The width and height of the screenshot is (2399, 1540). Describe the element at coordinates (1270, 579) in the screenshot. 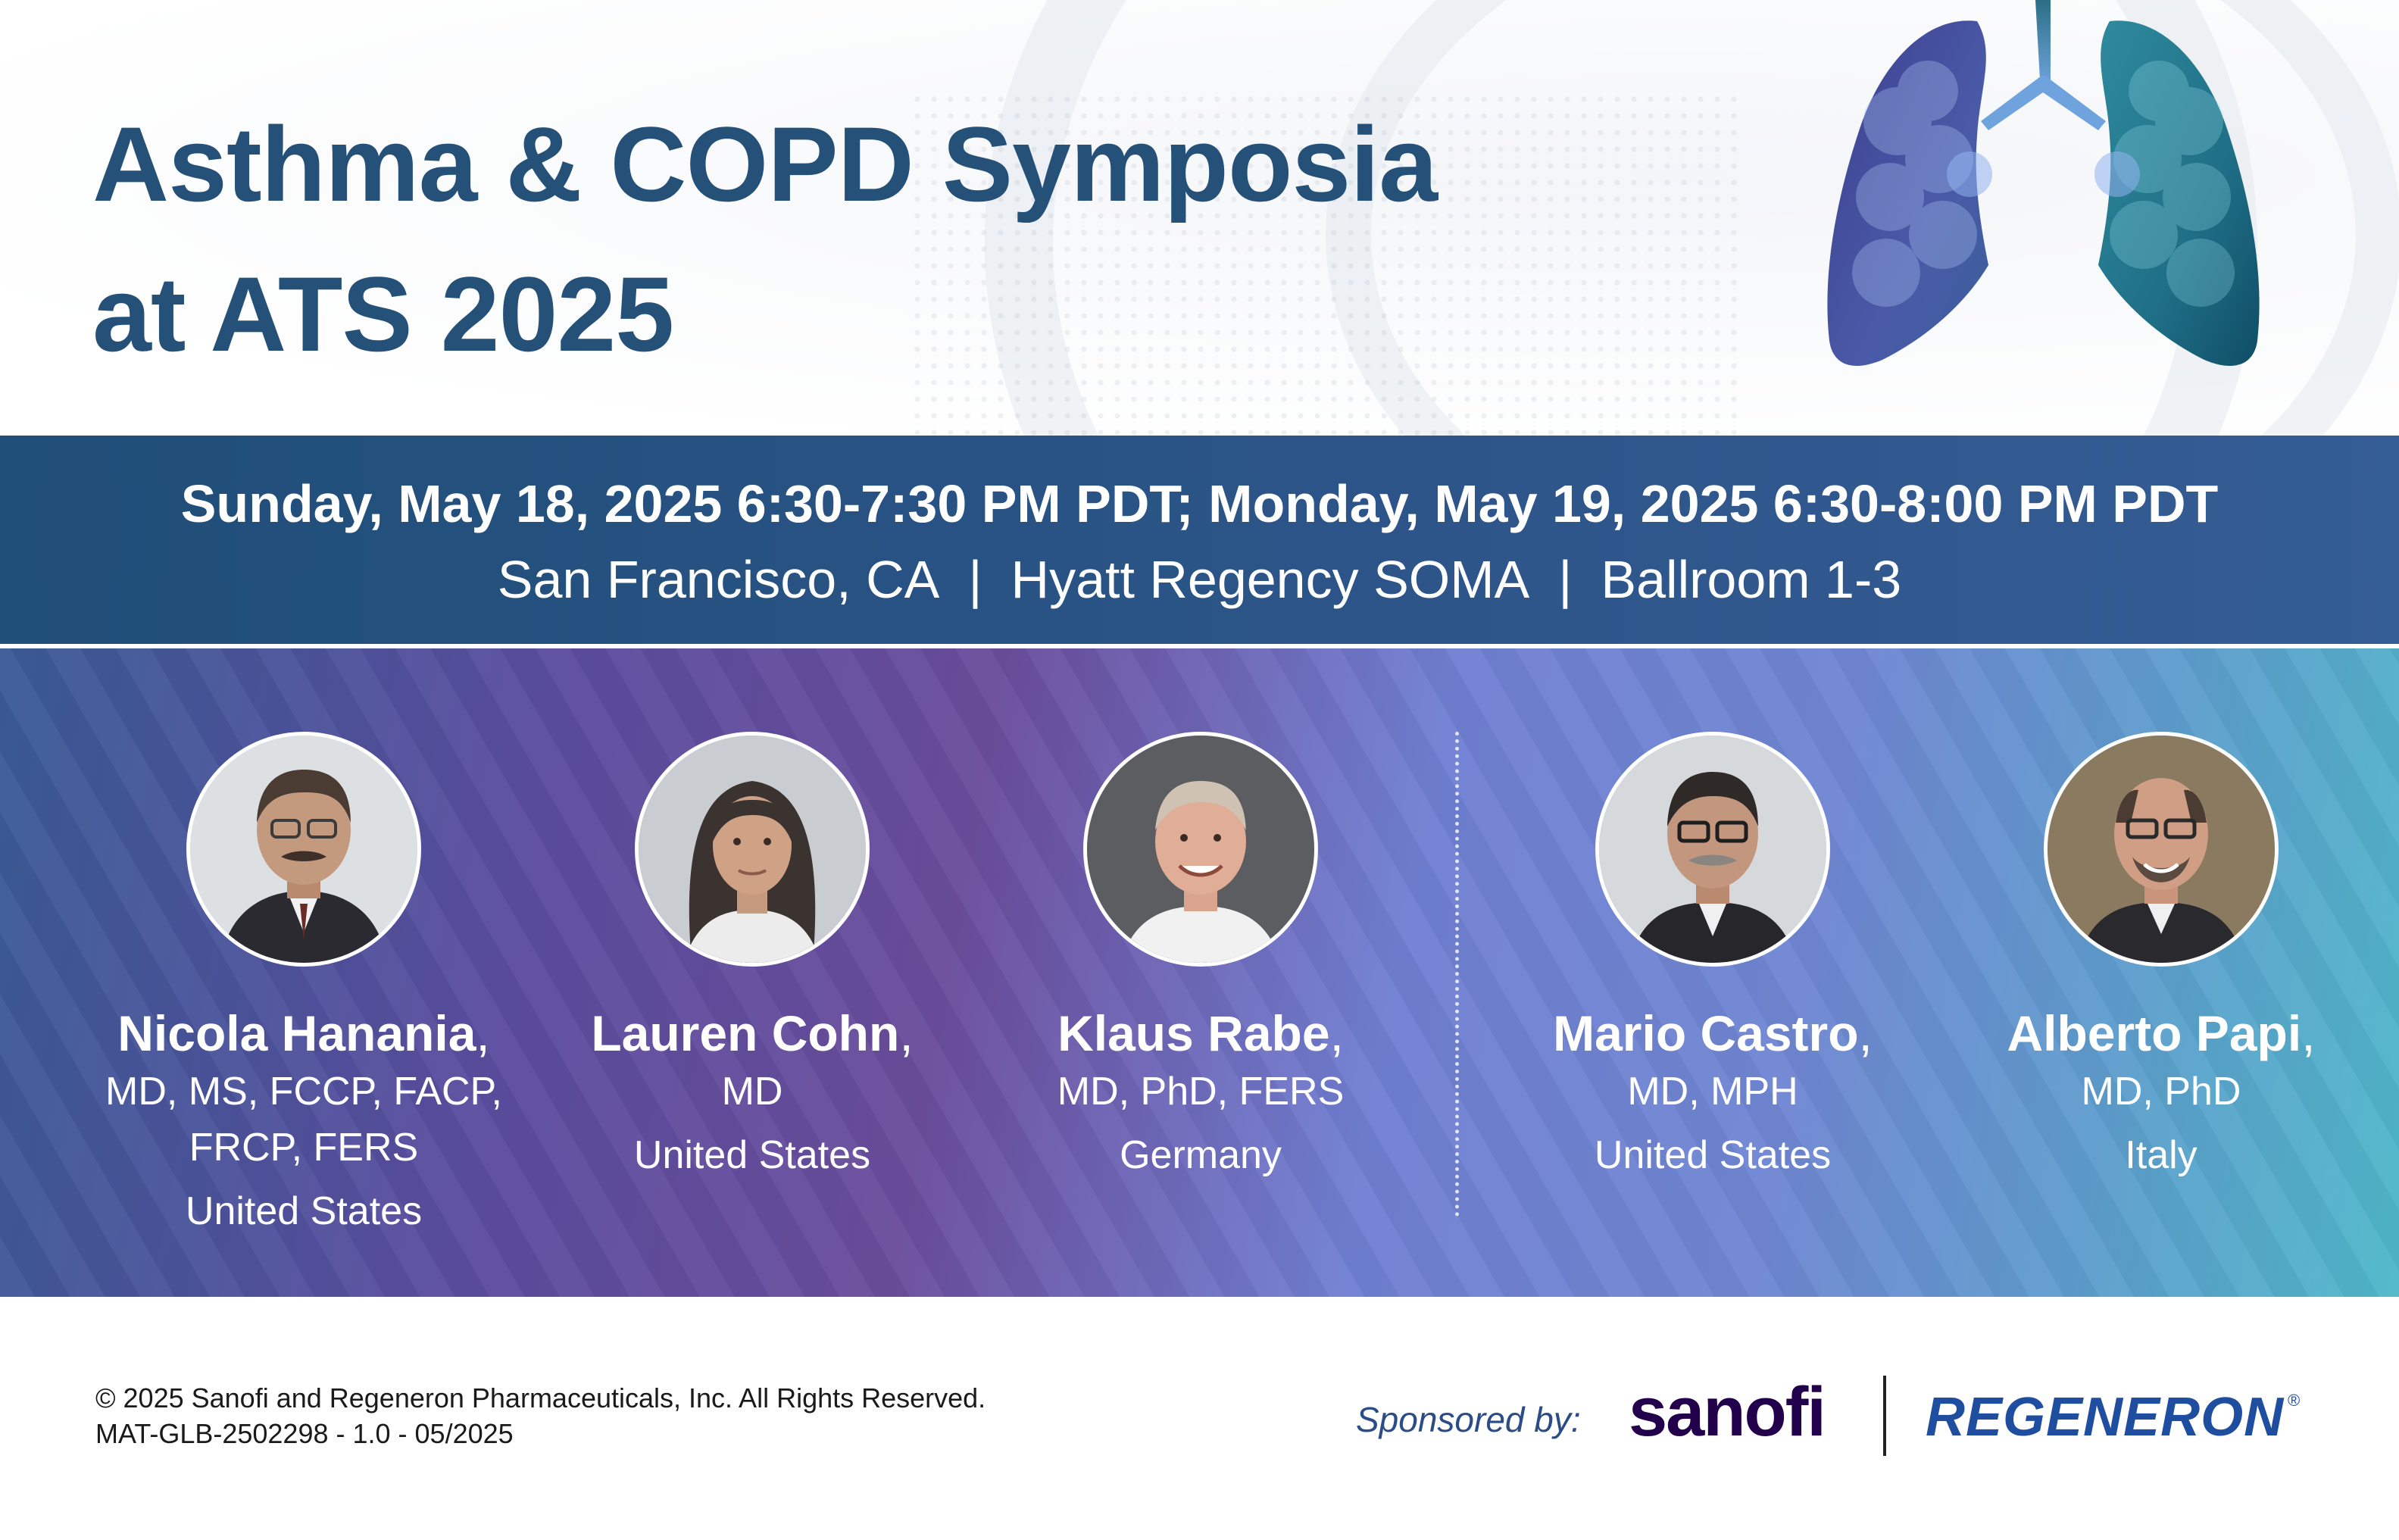

I see `event-venue: Hyatt Regency SOMA` at that location.